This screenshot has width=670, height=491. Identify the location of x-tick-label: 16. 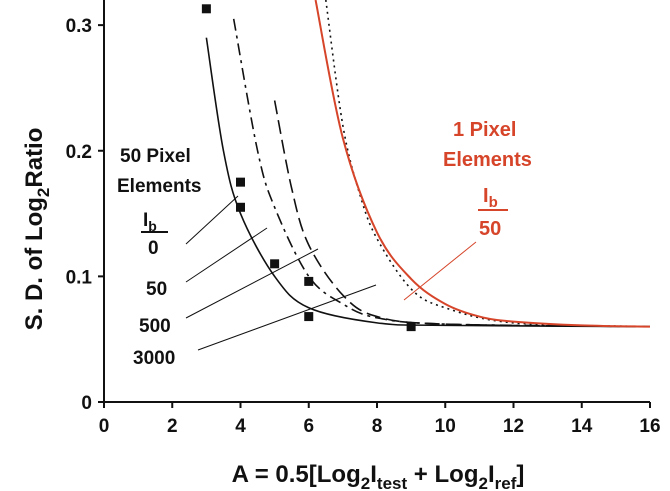
(649, 426).